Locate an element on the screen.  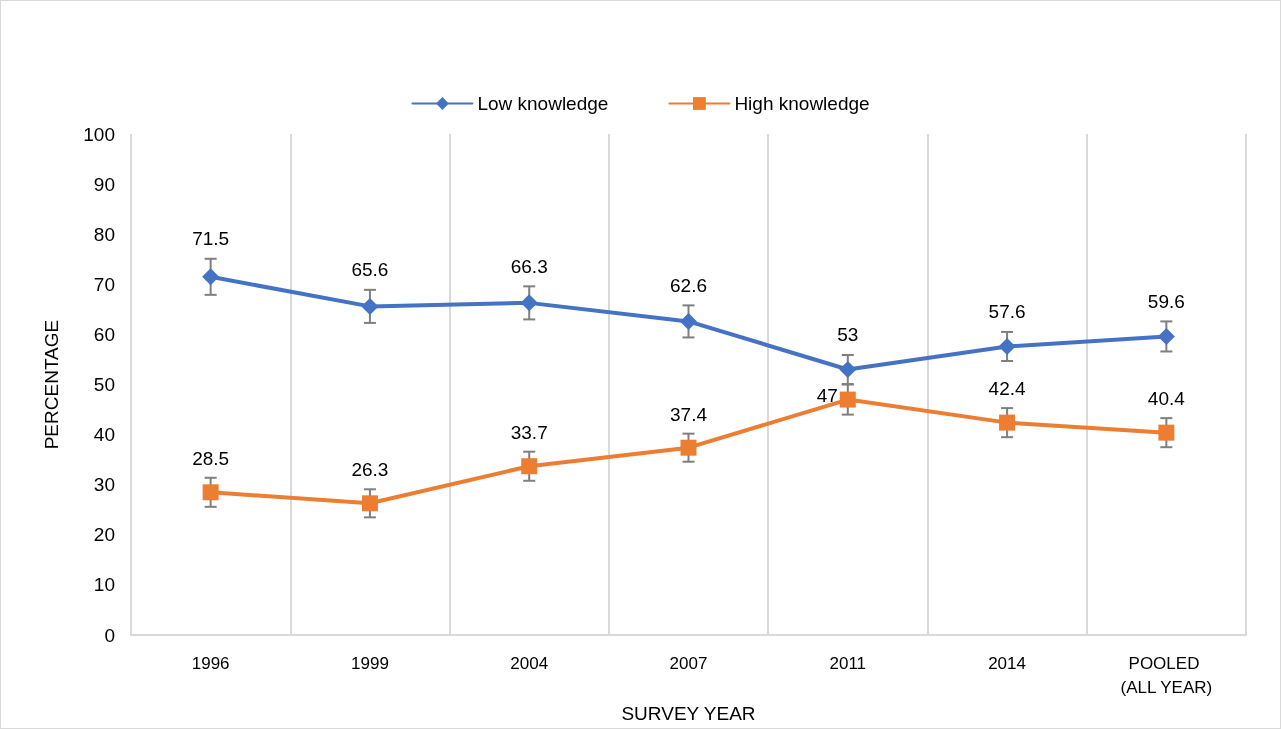
y-tick-label: 100 is located at coordinates (99, 134).